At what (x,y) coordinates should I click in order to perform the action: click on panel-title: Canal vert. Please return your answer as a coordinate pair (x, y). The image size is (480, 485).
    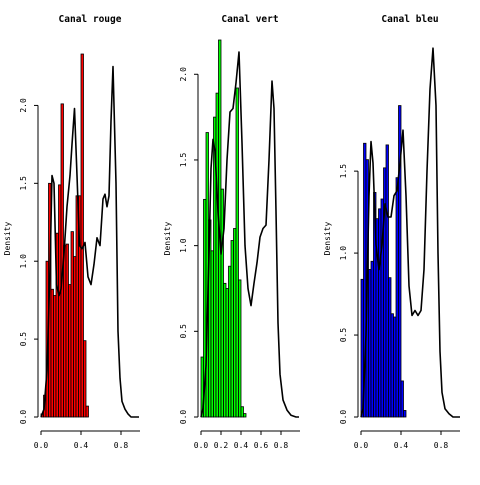
    Looking at the image, I should click on (249, 19).